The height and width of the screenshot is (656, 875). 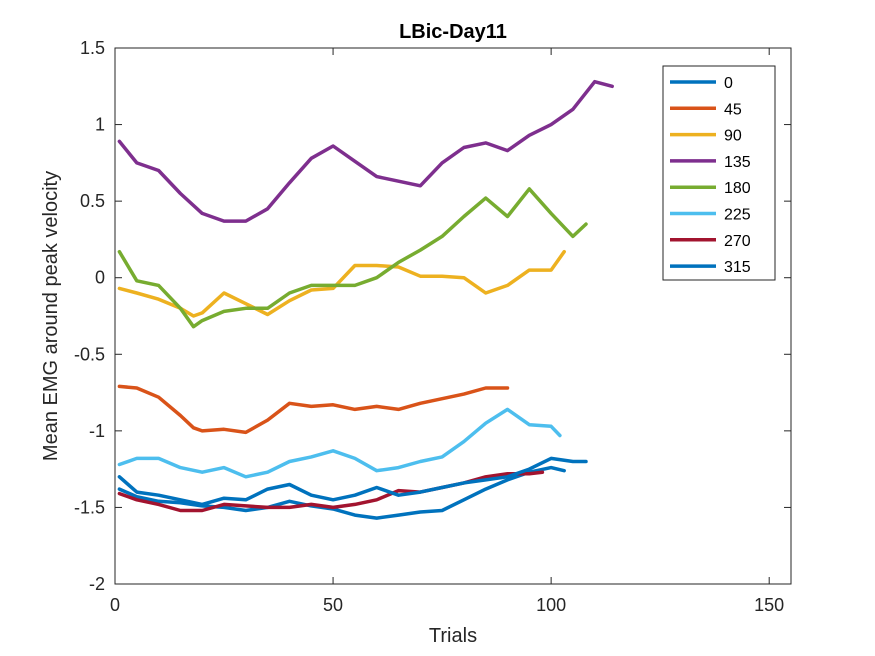 What do you see at coordinates (737, 215) in the screenshot?
I see `legend-label-225: 225` at bounding box center [737, 215].